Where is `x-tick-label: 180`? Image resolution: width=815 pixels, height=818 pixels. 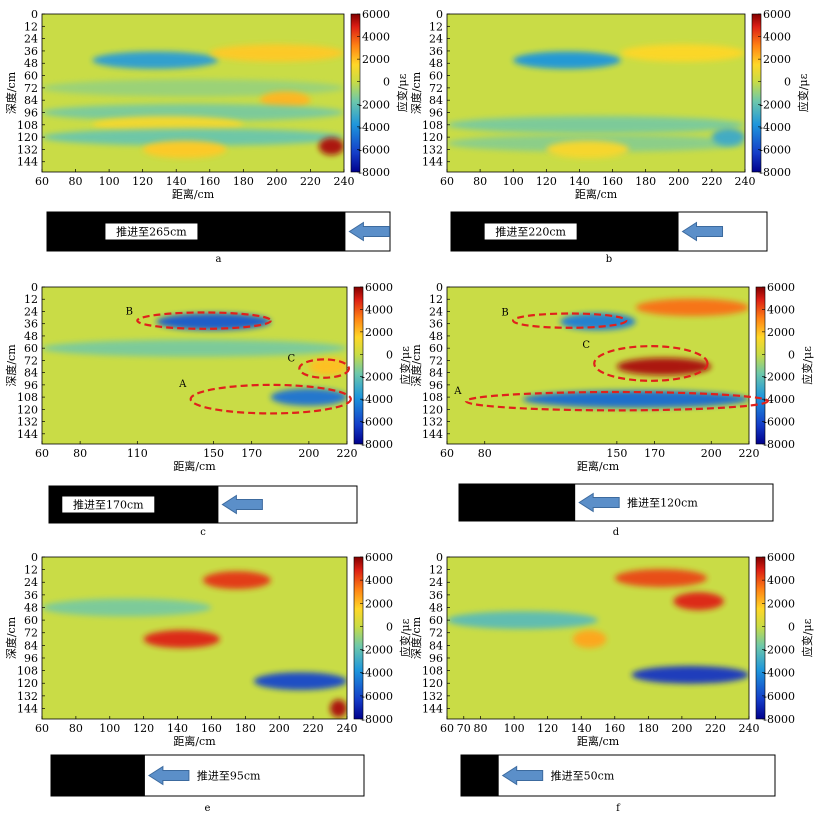 x-tick-label: 180 is located at coordinates (645, 181).